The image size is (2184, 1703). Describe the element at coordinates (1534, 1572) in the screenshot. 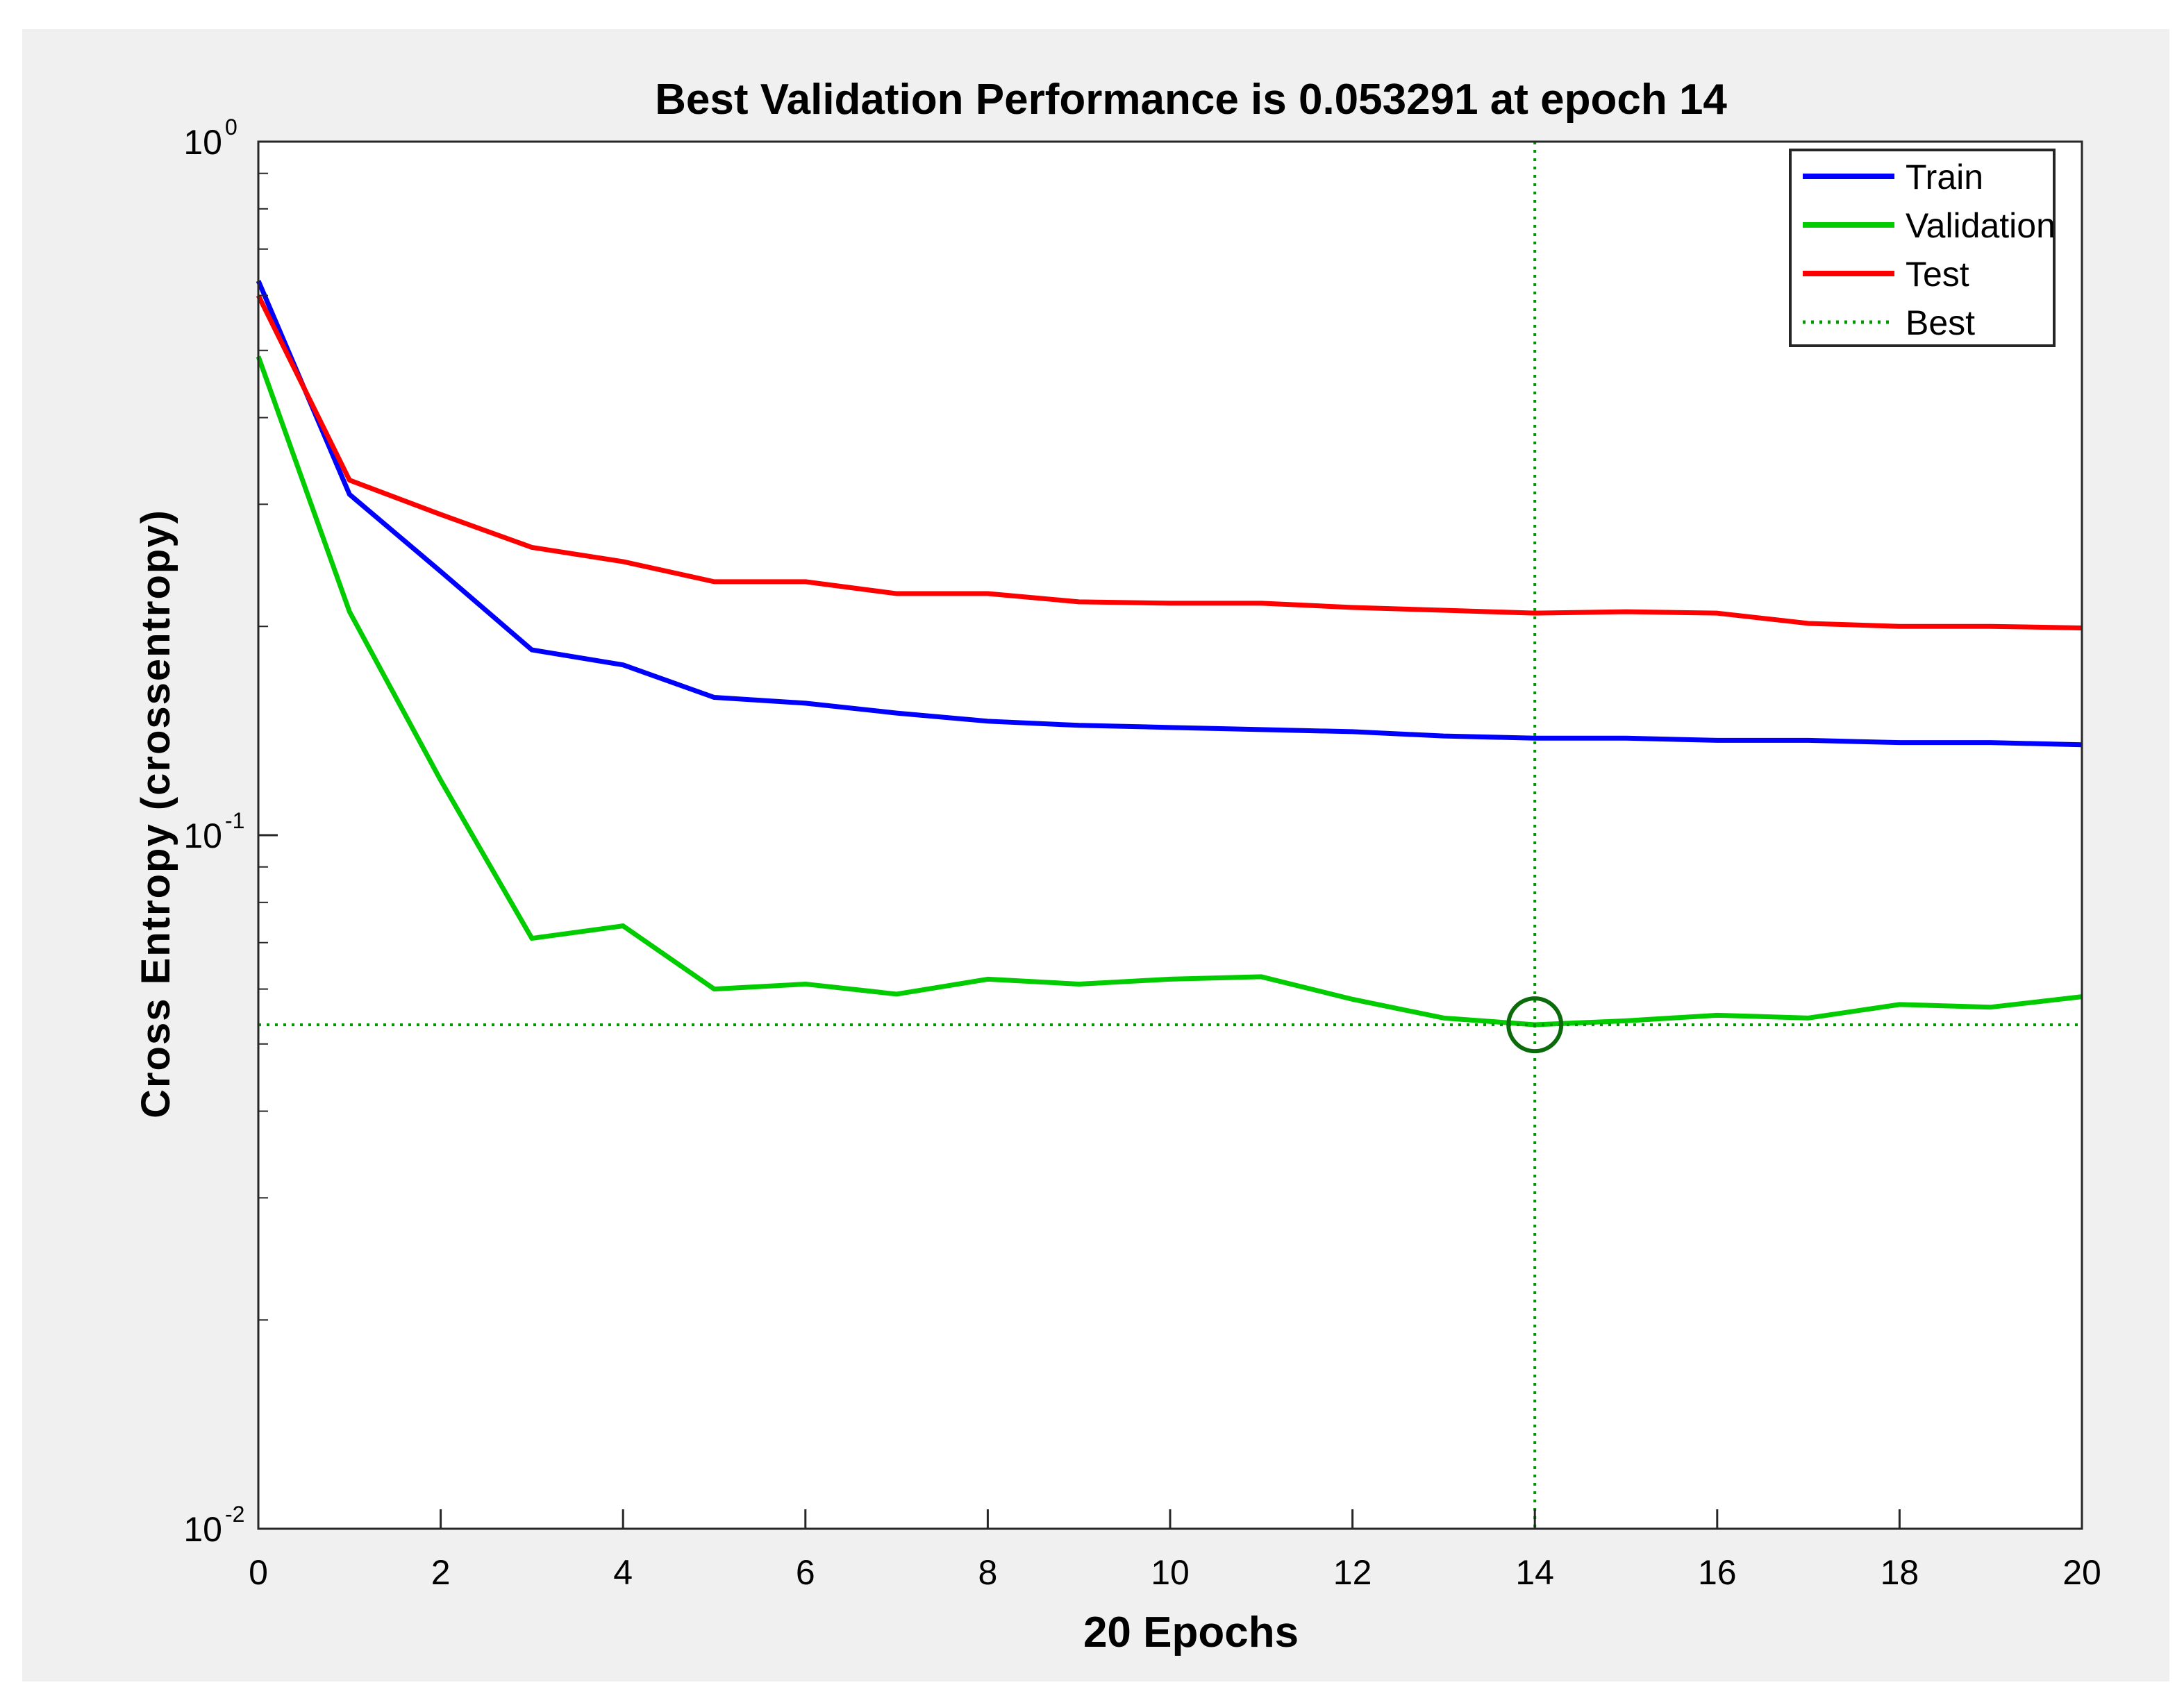

I see `x-tick-label: 14` at that location.